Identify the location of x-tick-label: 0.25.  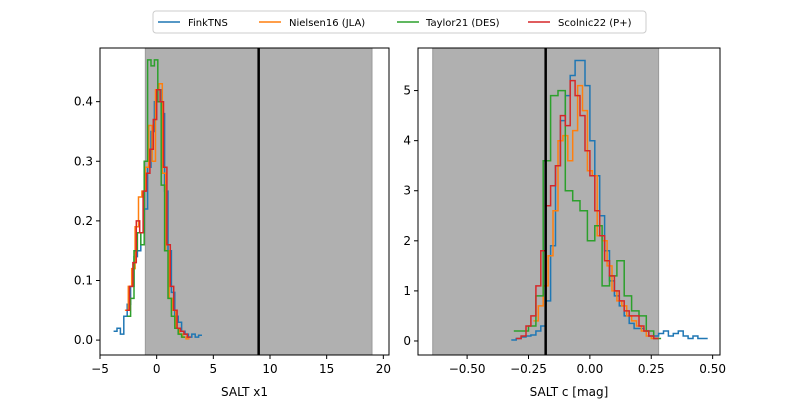
(651, 369).